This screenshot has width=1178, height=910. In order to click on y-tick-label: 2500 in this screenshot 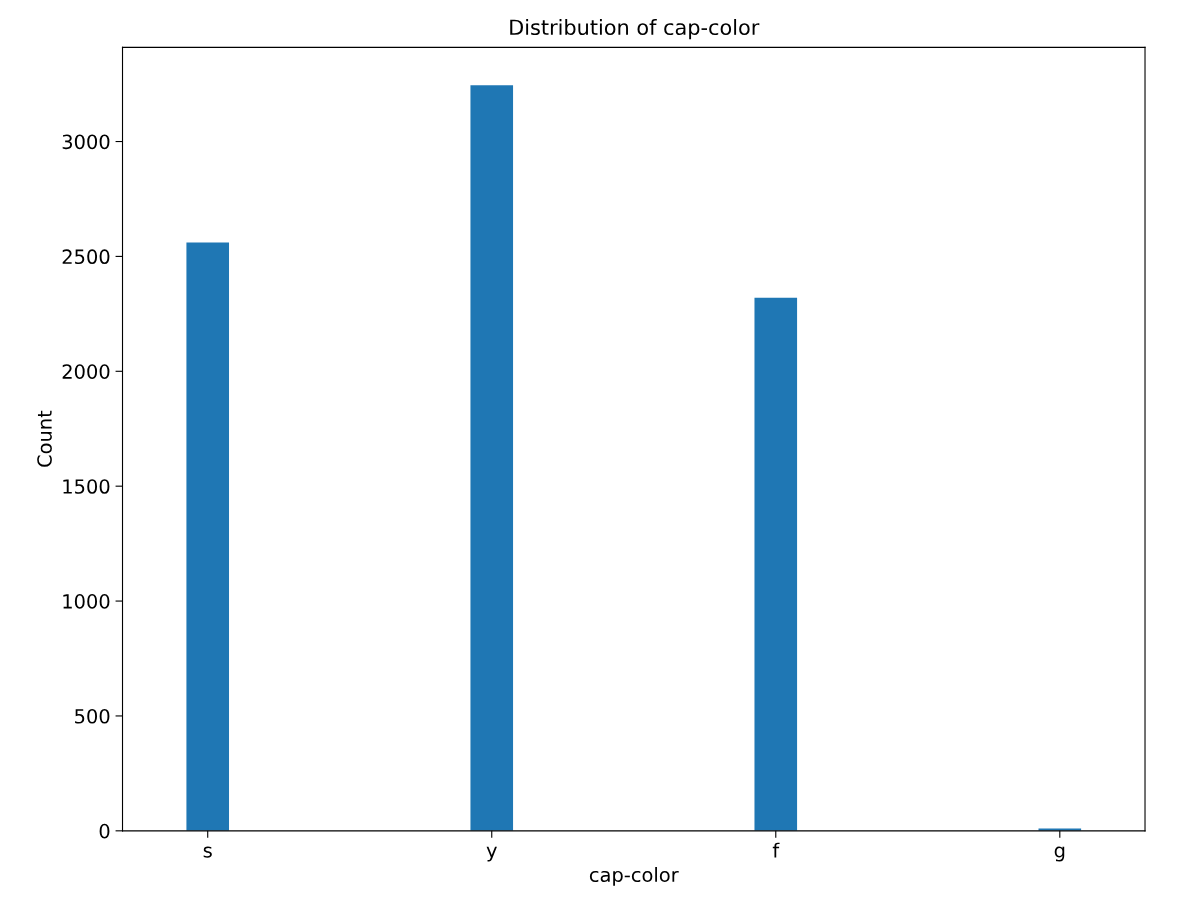, I will do `click(86, 257)`.